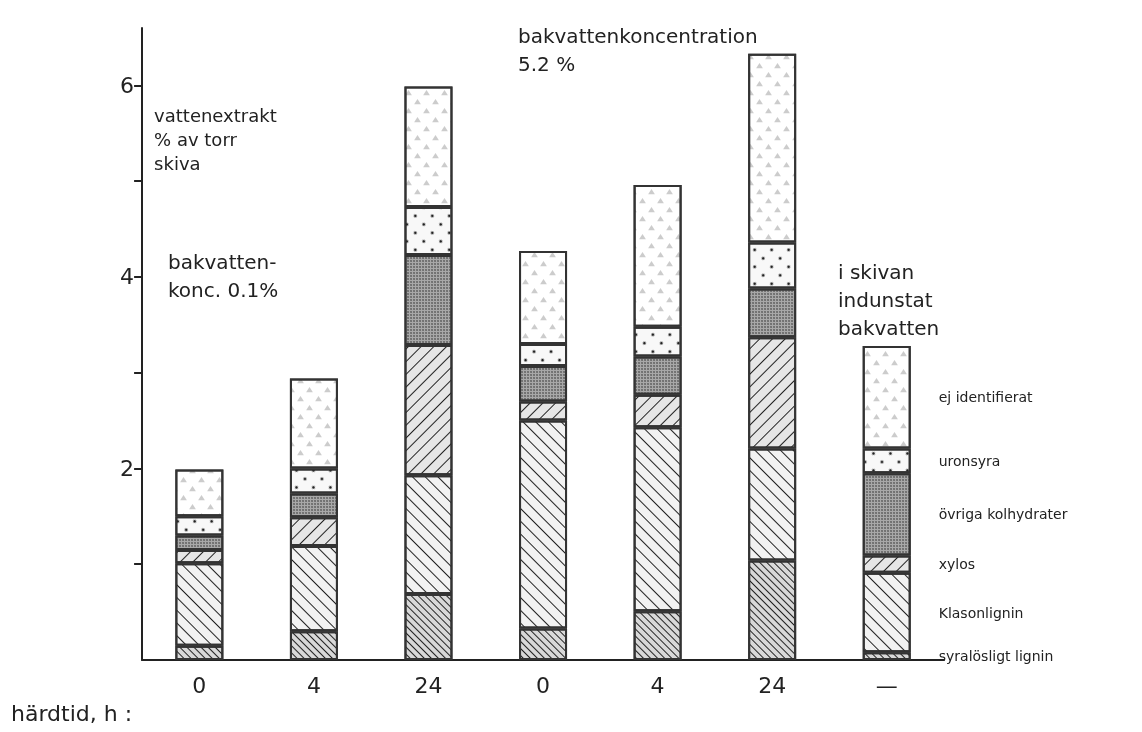 The image size is (1142, 732). Describe the element at coordinates (1003, 514) in the screenshot. I see `text: övriga kolhydrater` at that location.